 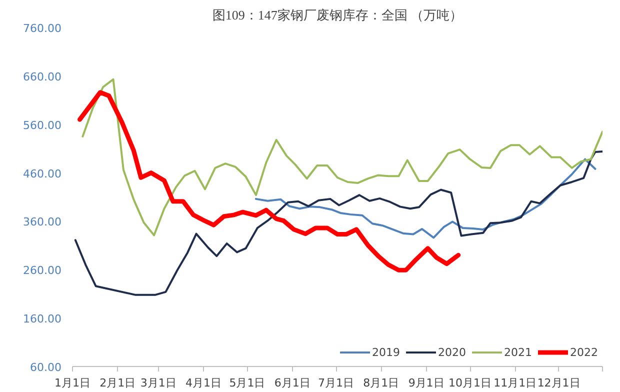 What do you see at coordinates (425, 198) in the screenshot?
I see `line-series` at bounding box center [425, 198].